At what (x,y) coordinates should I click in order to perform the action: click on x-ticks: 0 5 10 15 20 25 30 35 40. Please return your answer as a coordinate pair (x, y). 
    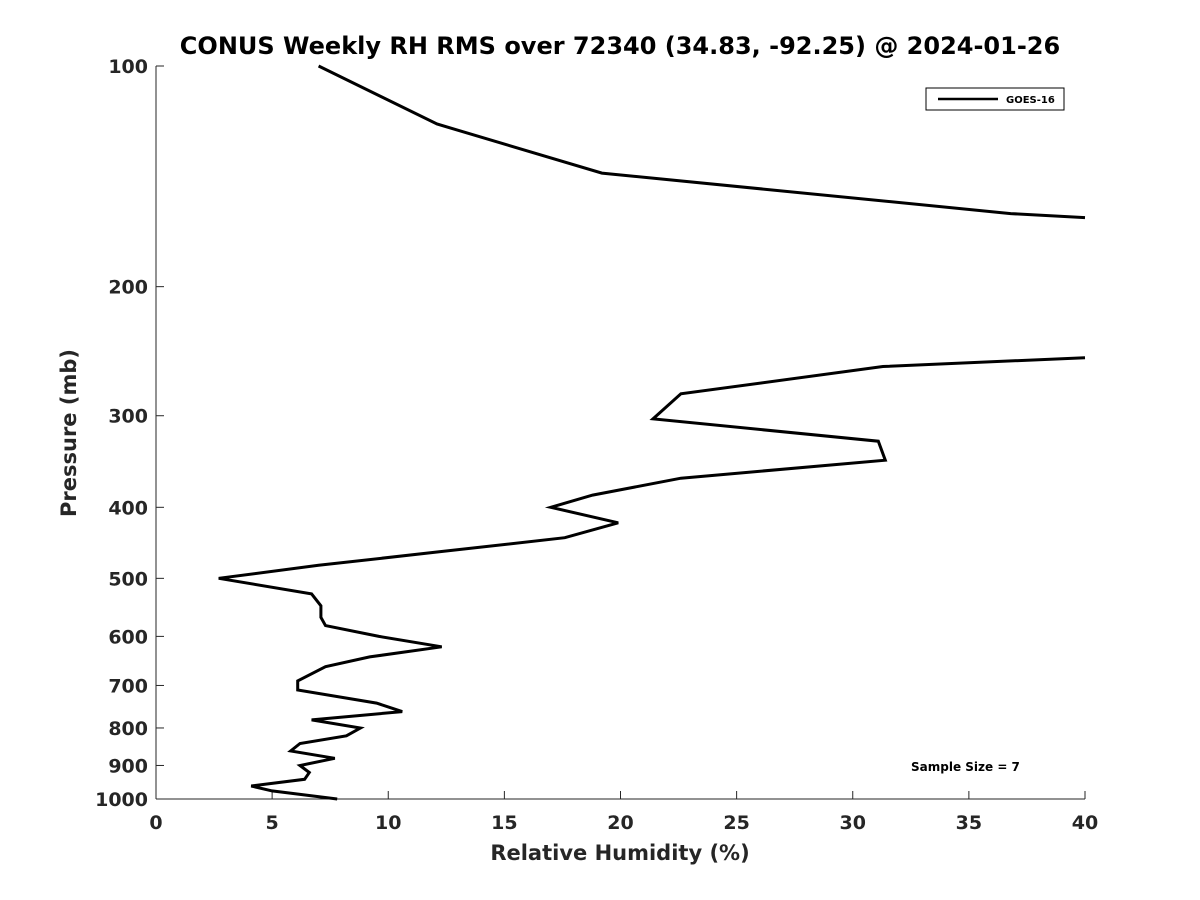
    Looking at the image, I should click on (623, 812).